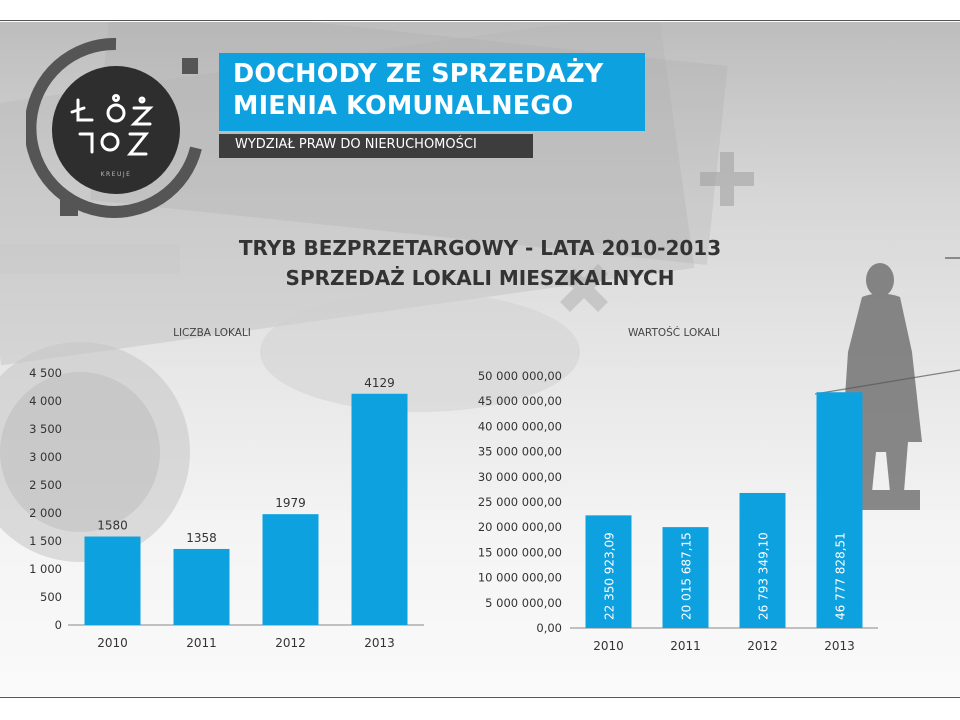  I want to click on y-tick-label: 0, so click(58, 625).